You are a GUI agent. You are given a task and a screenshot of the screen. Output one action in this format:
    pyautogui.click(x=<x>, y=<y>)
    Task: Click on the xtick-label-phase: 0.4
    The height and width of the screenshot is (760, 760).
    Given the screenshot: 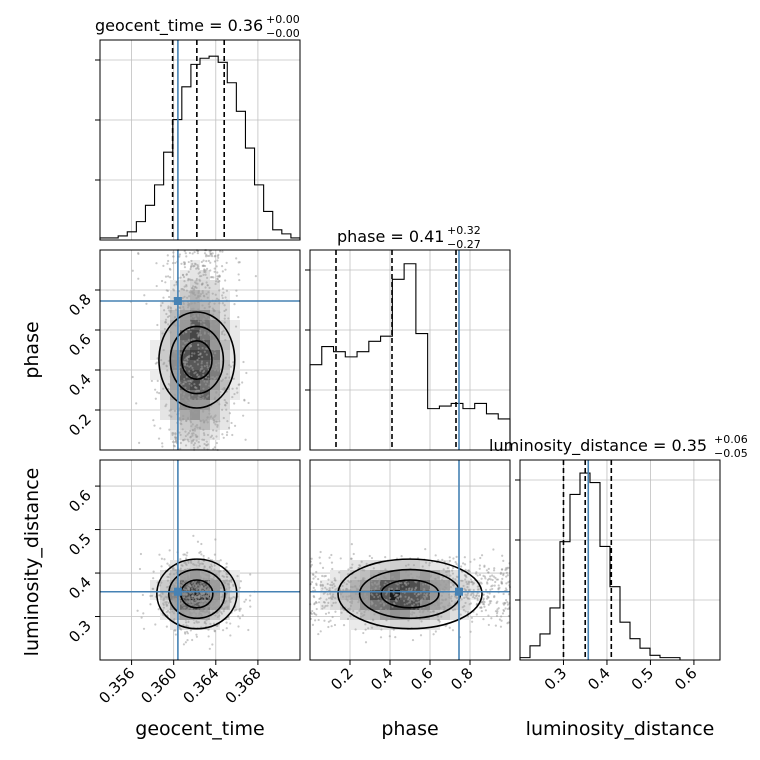 What is the action you would take?
    pyautogui.click(x=382, y=679)
    